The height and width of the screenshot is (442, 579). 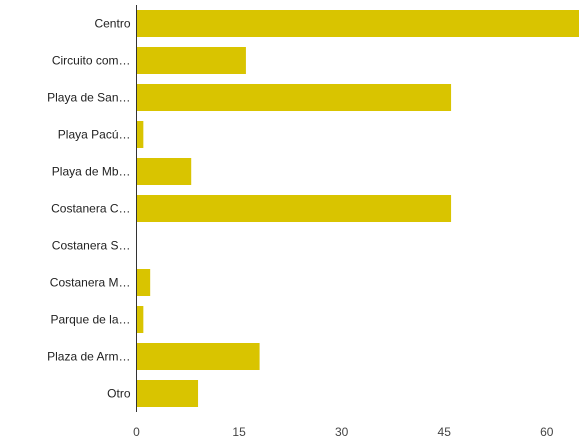 I want to click on x-tick-label: 30, so click(x=342, y=432).